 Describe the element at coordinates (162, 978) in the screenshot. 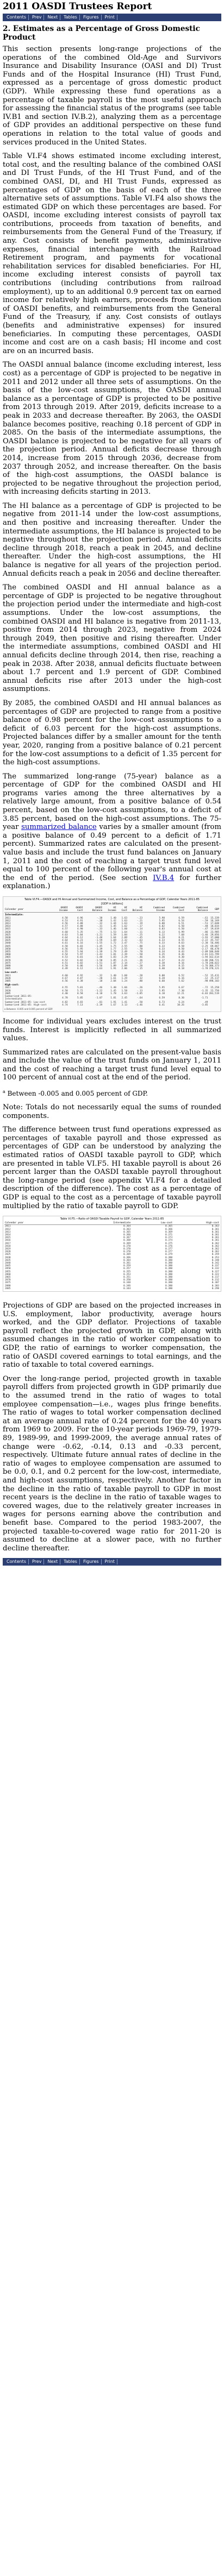

I see `table-cell: 6.28` at that location.